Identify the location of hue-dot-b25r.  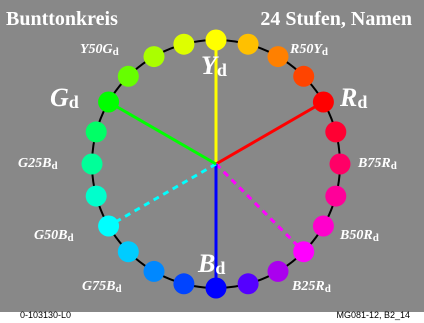
(278, 271).